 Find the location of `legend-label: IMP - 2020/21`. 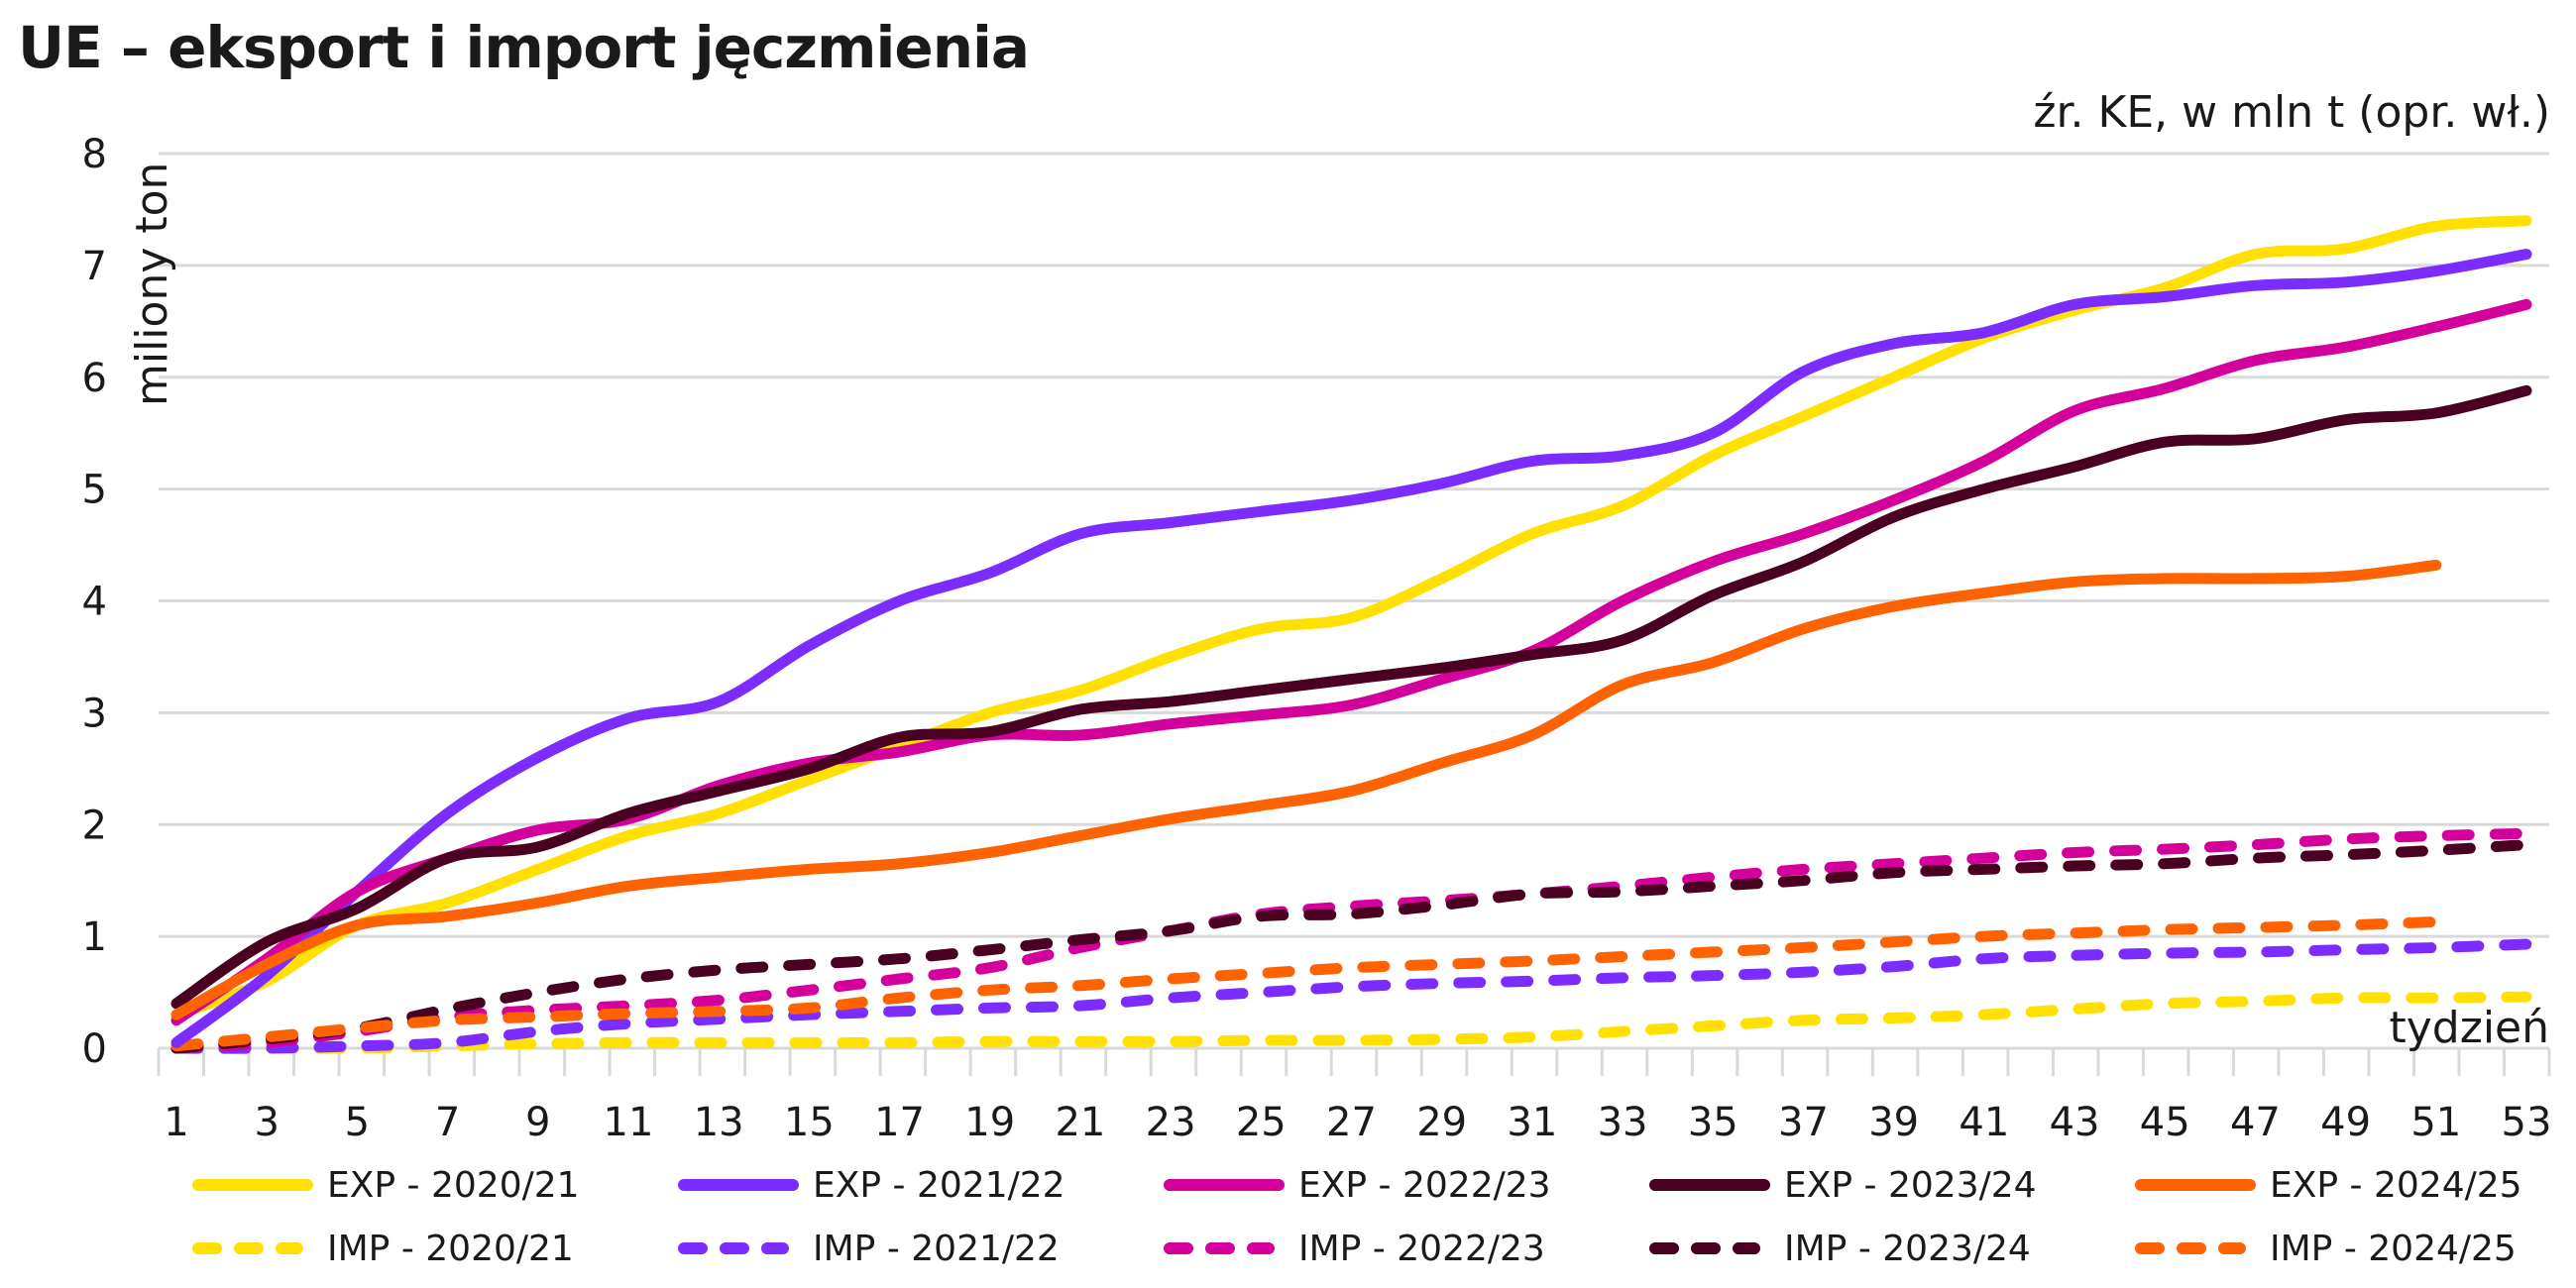

legend-label: IMP - 2020/21 is located at coordinates (450, 1249).